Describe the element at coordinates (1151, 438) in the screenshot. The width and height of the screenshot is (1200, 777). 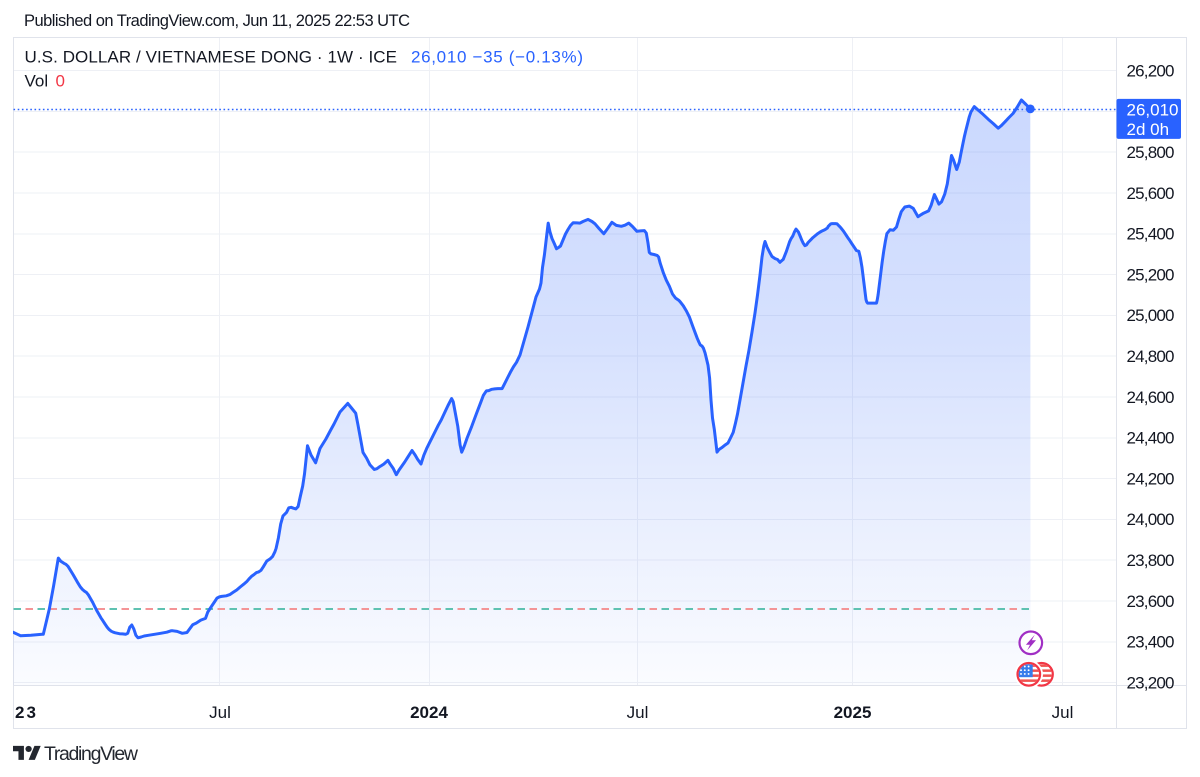
I see `svg-text: 24,400` at that location.